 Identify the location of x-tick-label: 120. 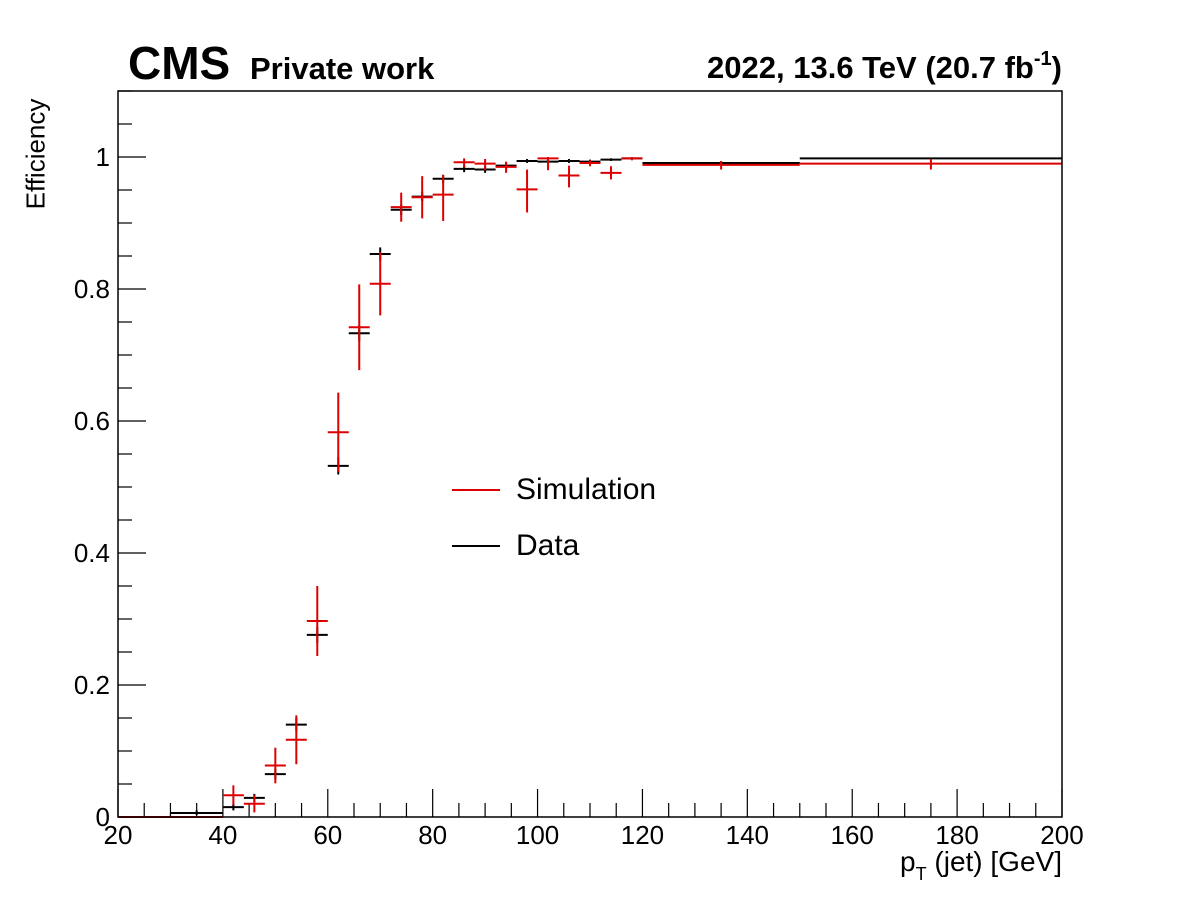
(642, 835).